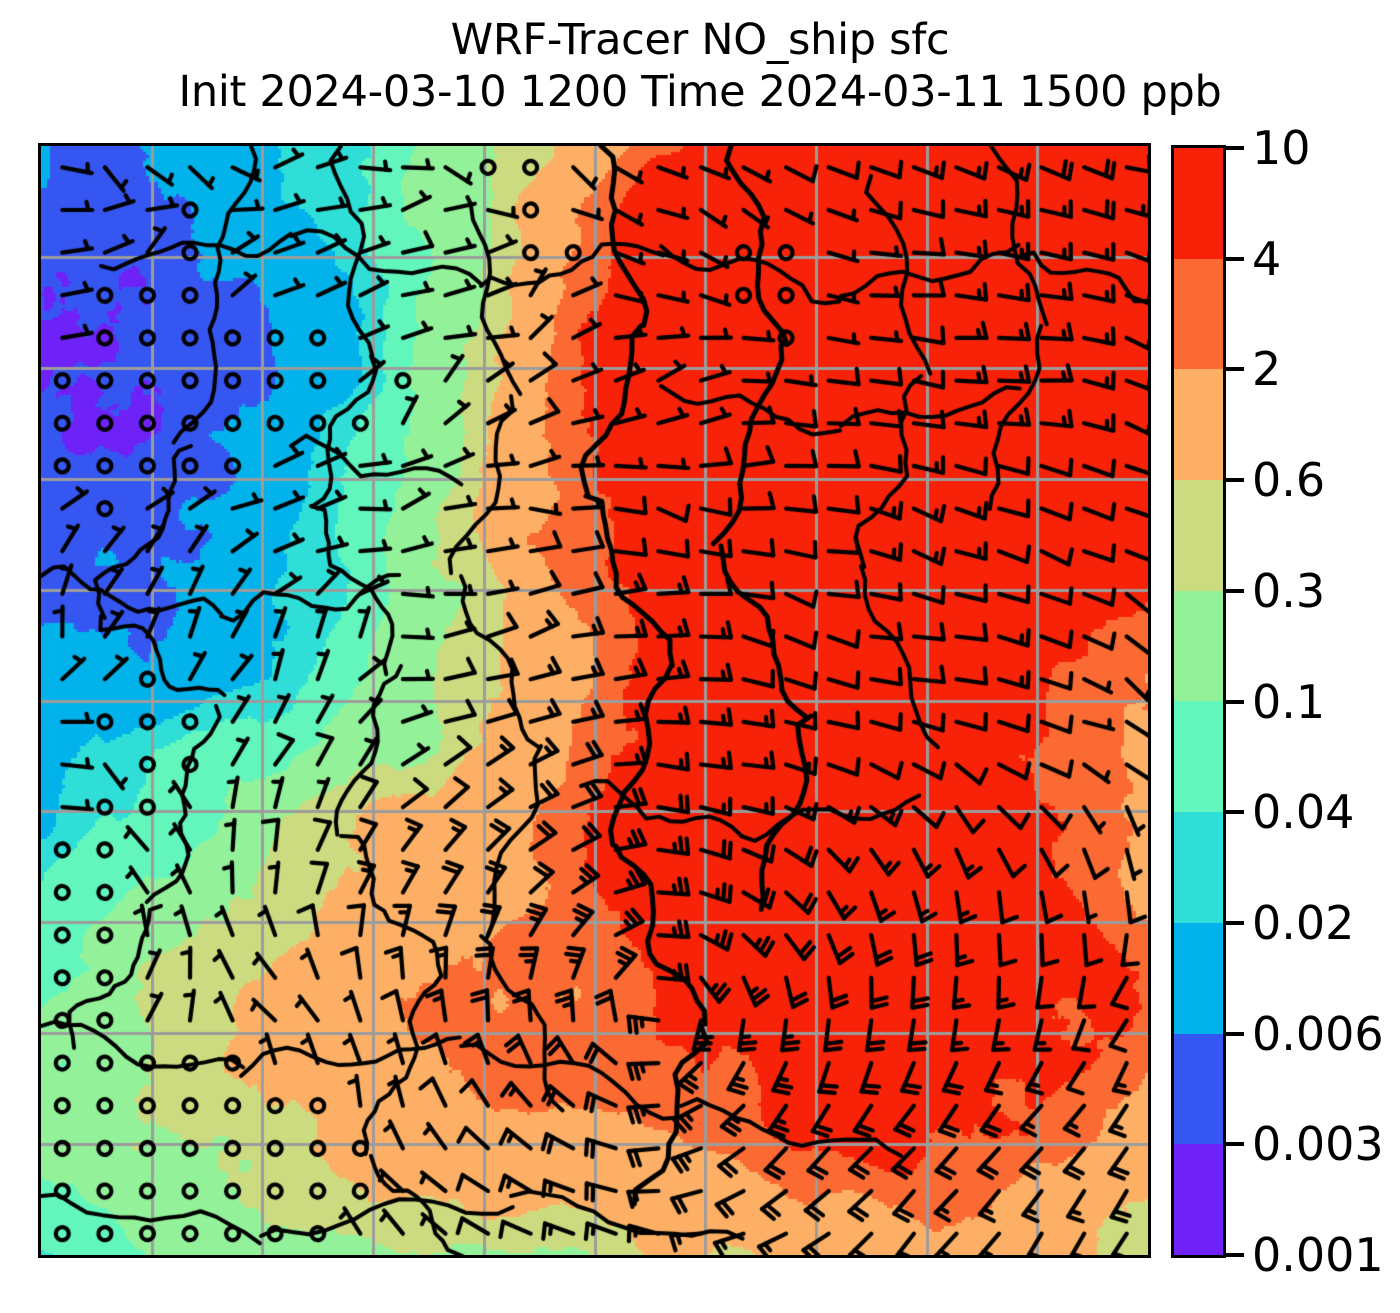 The height and width of the screenshot is (1313, 1400). What do you see at coordinates (1303, 812) in the screenshot?
I see `colorbar-tick-label: 0.04` at bounding box center [1303, 812].